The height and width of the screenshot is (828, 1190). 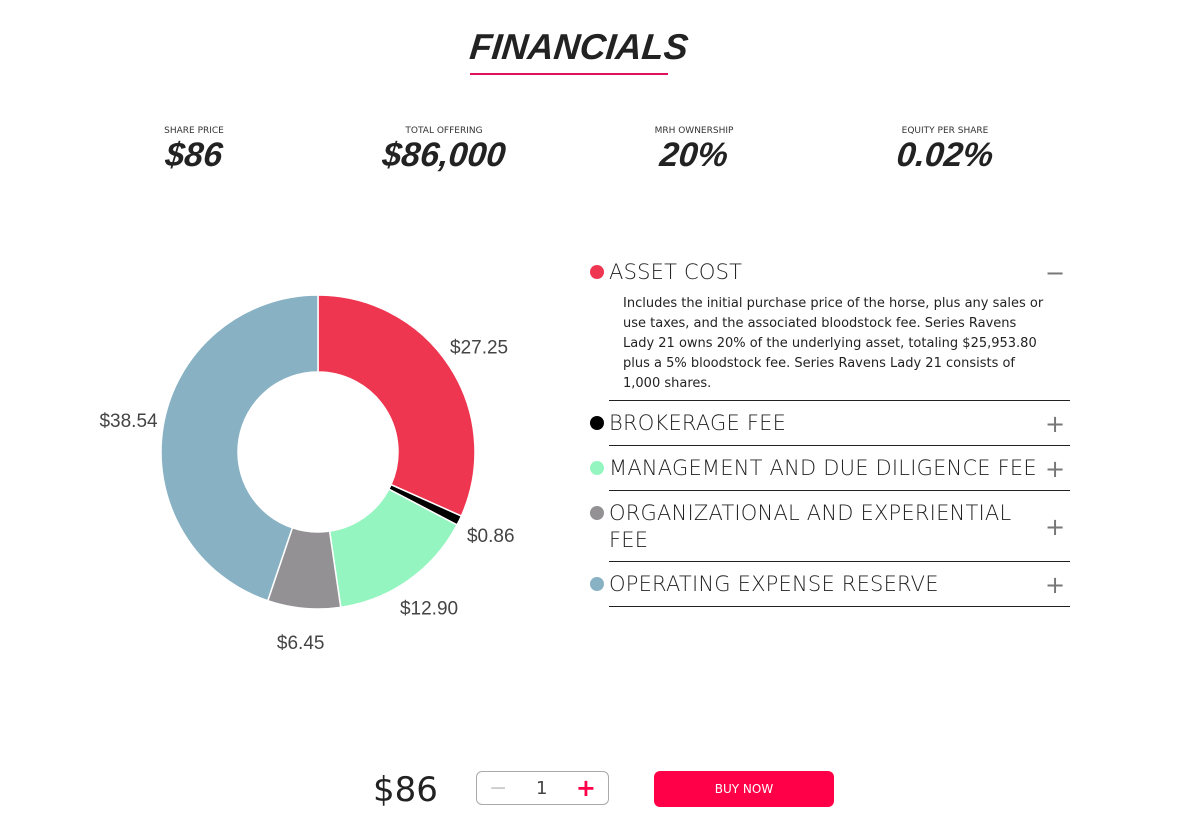 I want to click on quantity-value: 1, so click(x=541, y=788).